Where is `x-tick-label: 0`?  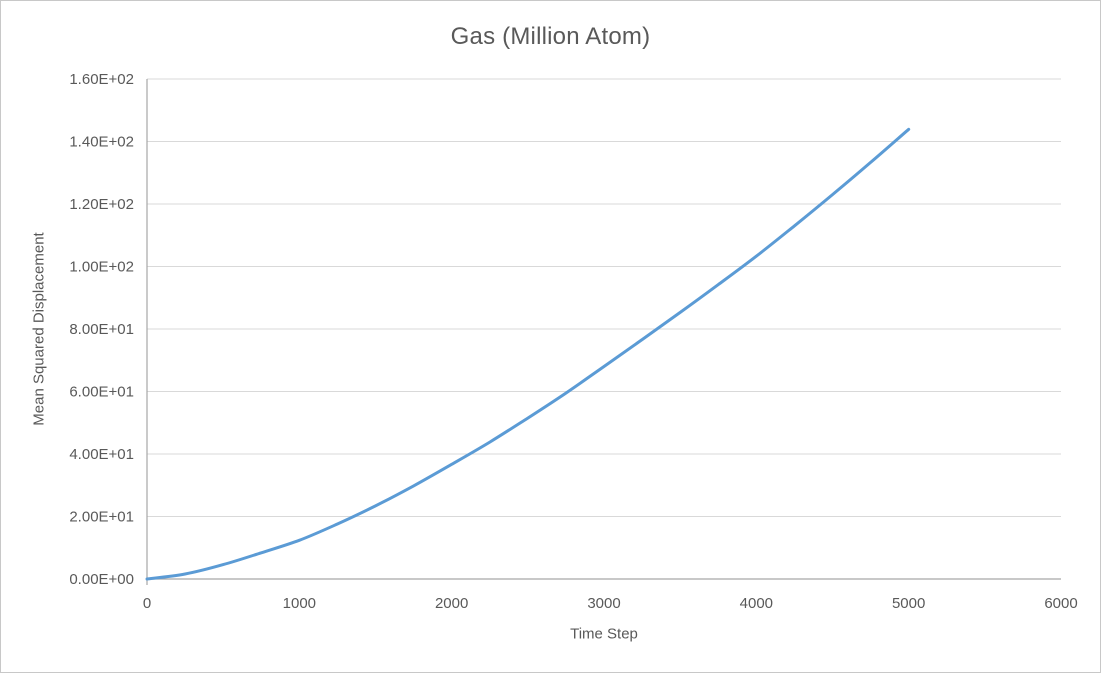 x-tick-label: 0 is located at coordinates (147, 603).